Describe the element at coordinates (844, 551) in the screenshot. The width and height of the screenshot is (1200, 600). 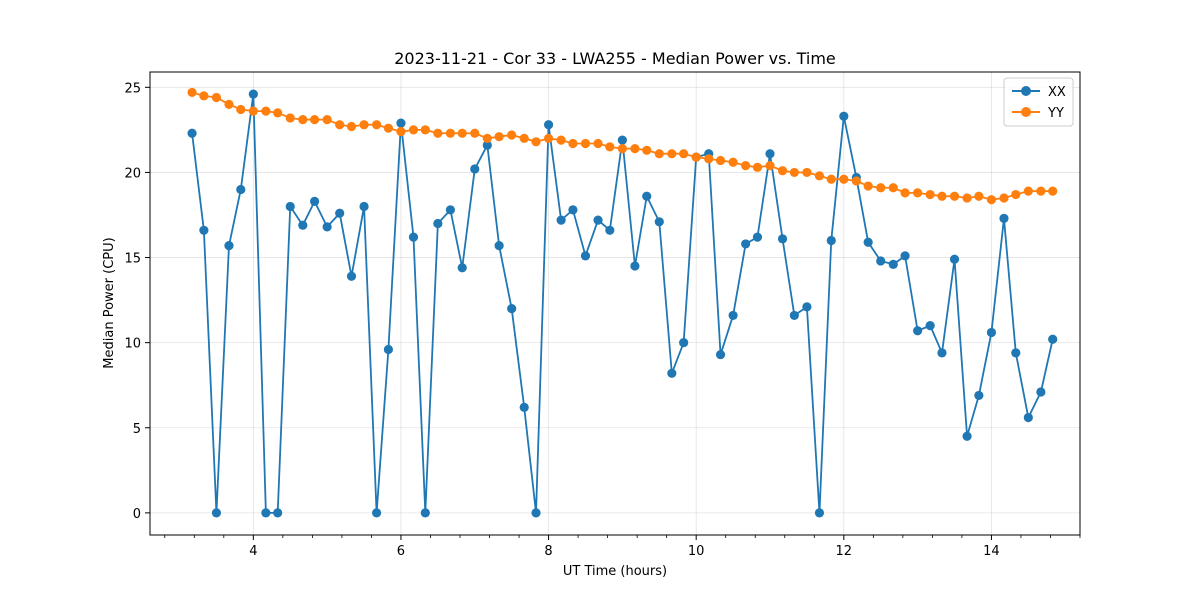
I see `x-tick-label: 12` at that location.